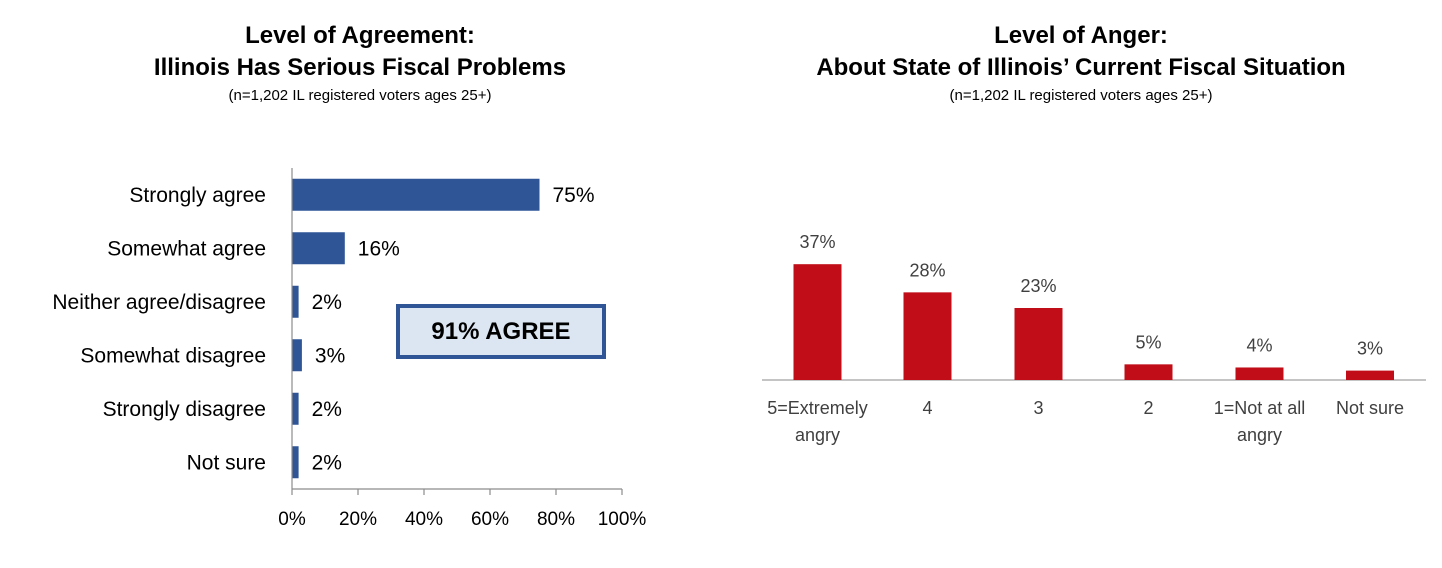  I want to click on category-label: 5=Extremely, so click(817, 408).